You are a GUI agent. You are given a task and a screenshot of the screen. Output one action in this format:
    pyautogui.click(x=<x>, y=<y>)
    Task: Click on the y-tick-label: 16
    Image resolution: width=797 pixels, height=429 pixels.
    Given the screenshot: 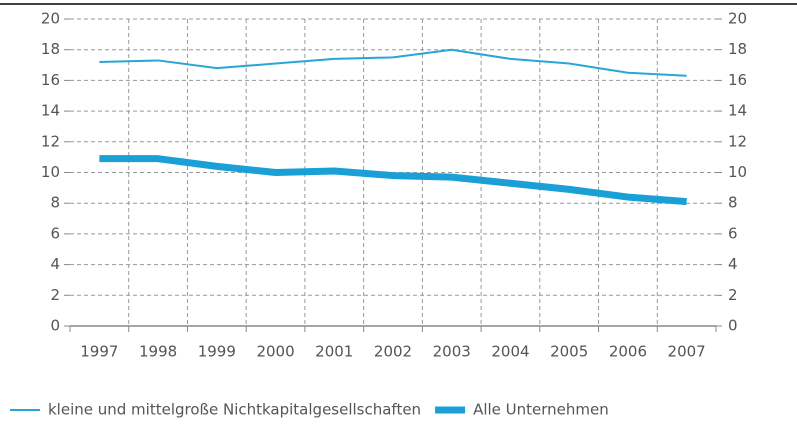 What is the action you would take?
    pyautogui.click(x=50, y=80)
    